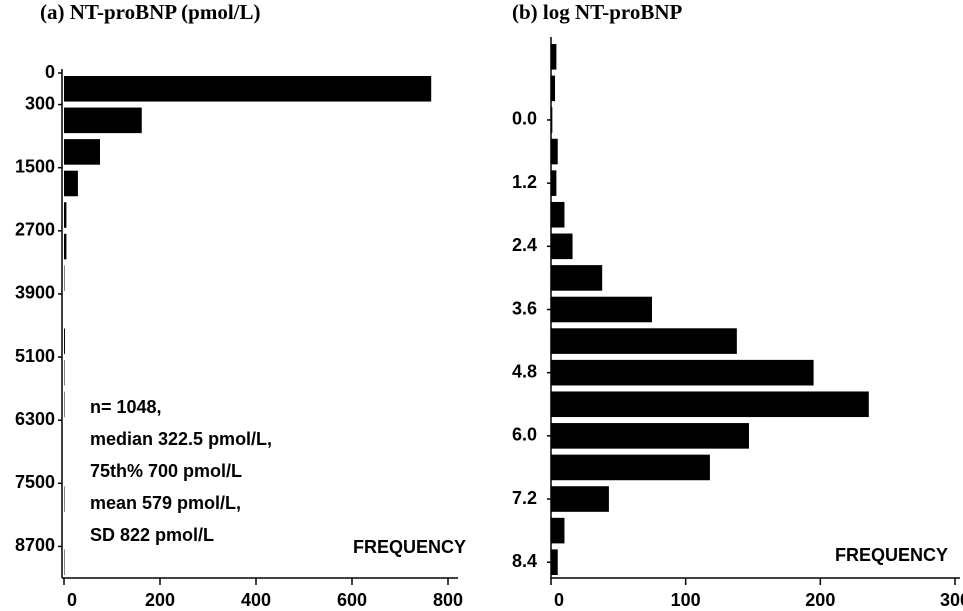 Image resolution: width=963 pixels, height=611 pixels. Describe the element at coordinates (448, 600) in the screenshot. I see `x-tick-label: 800` at that location.